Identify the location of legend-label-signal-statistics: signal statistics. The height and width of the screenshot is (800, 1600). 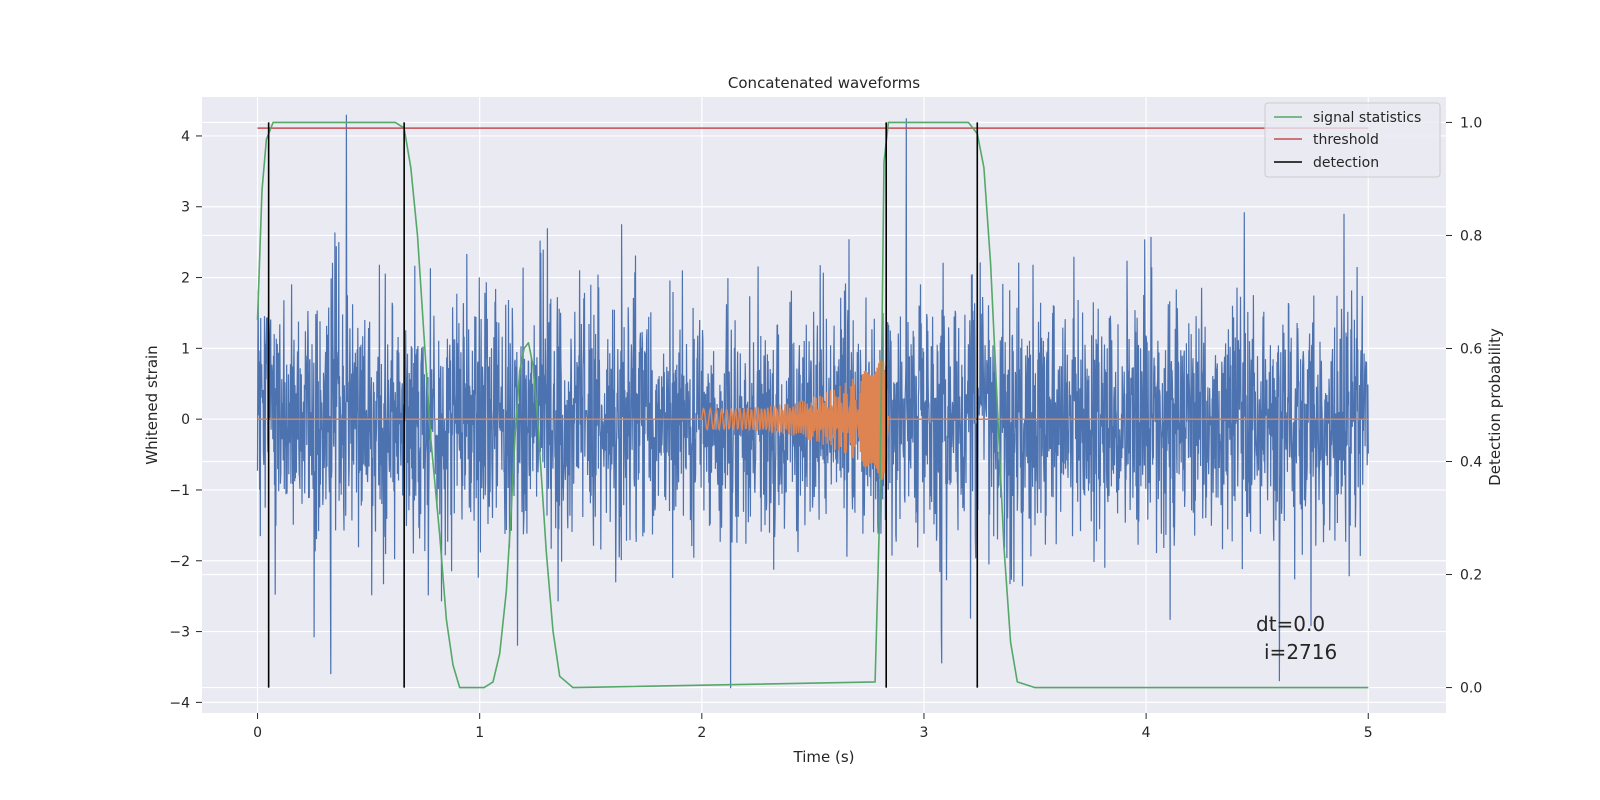
(1367, 118).